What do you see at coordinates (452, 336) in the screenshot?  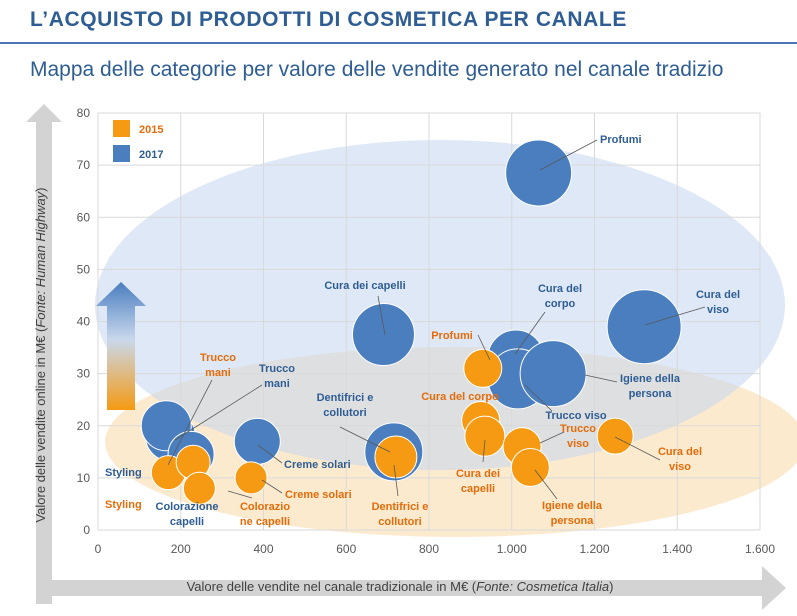 I see `label-2015-profumi: Profumi` at bounding box center [452, 336].